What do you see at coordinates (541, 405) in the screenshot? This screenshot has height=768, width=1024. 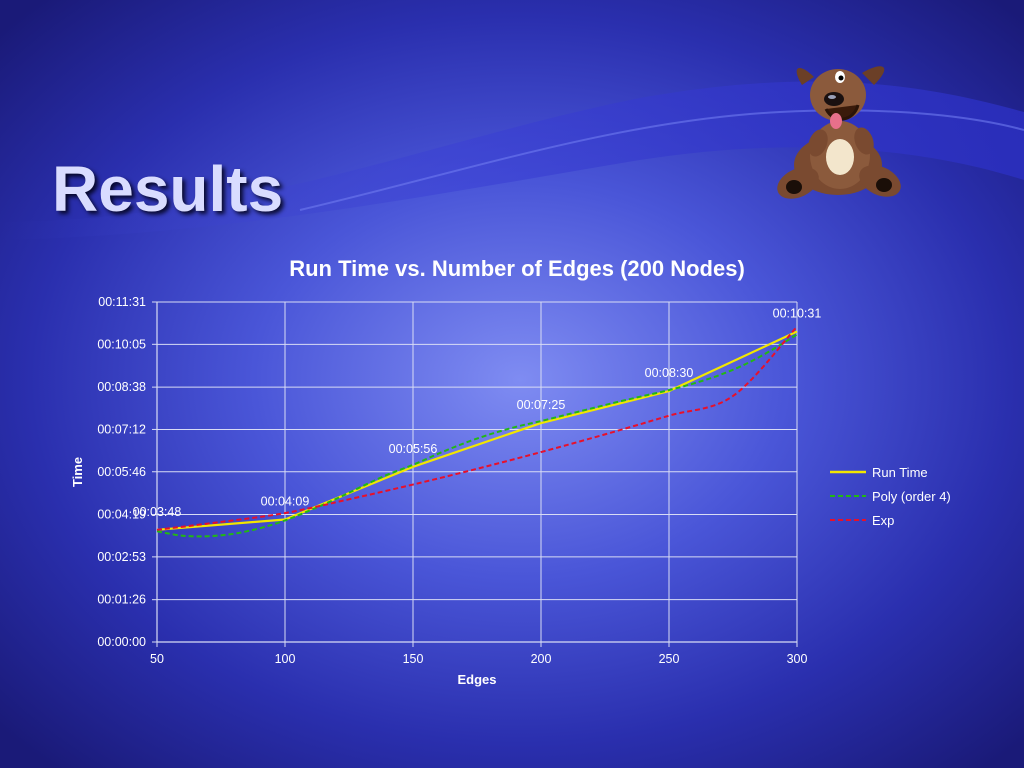 I see `data-label: 00:07:25` at bounding box center [541, 405].